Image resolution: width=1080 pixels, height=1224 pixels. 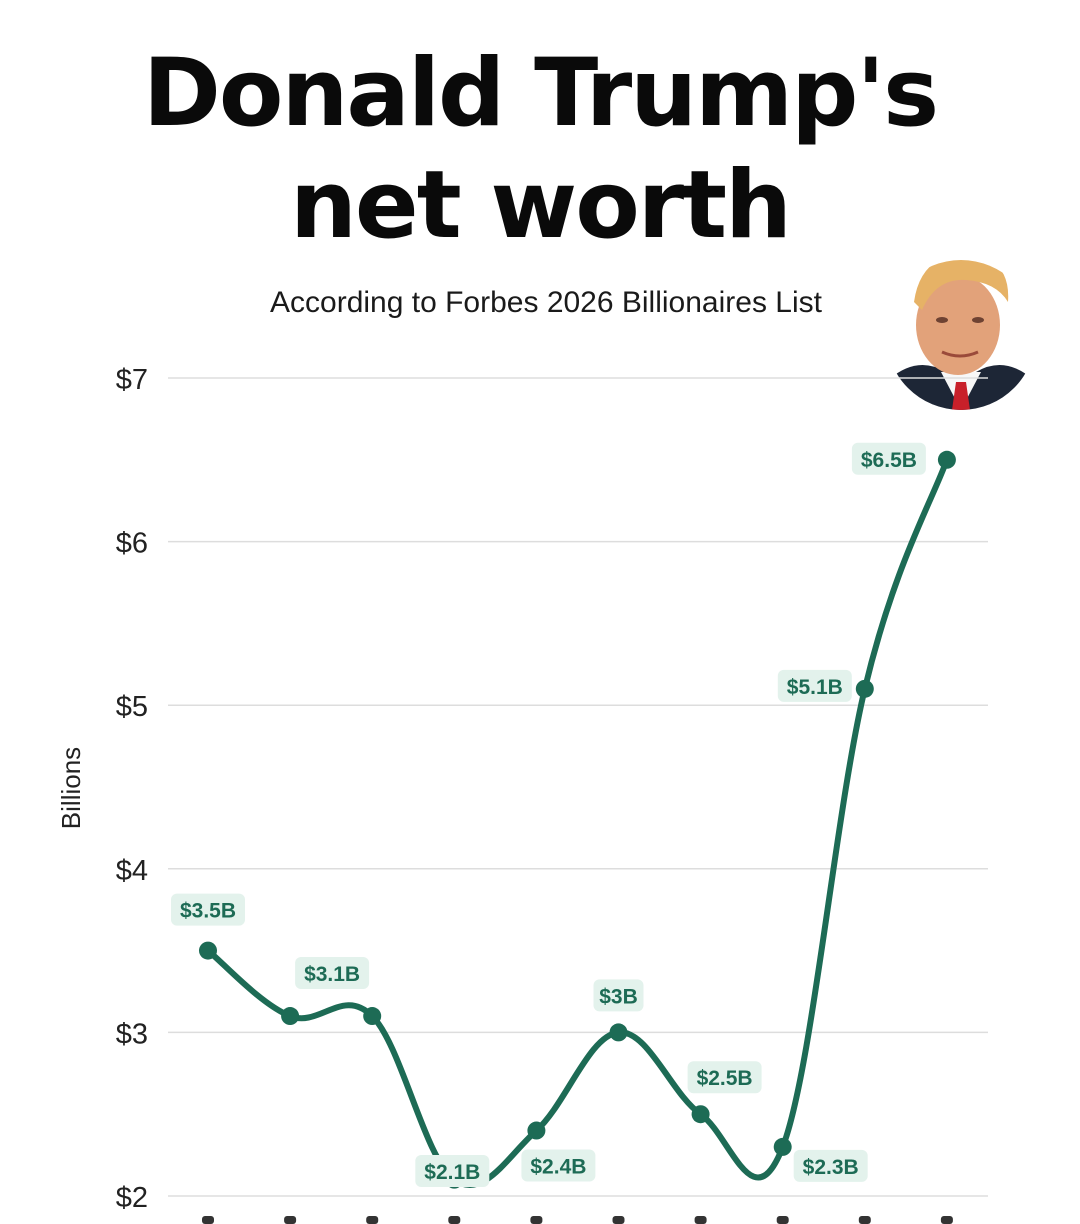 What do you see at coordinates (132, 871) in the screenshot?
I see `y-tick-label: $4` at bounding box center [132, 871].